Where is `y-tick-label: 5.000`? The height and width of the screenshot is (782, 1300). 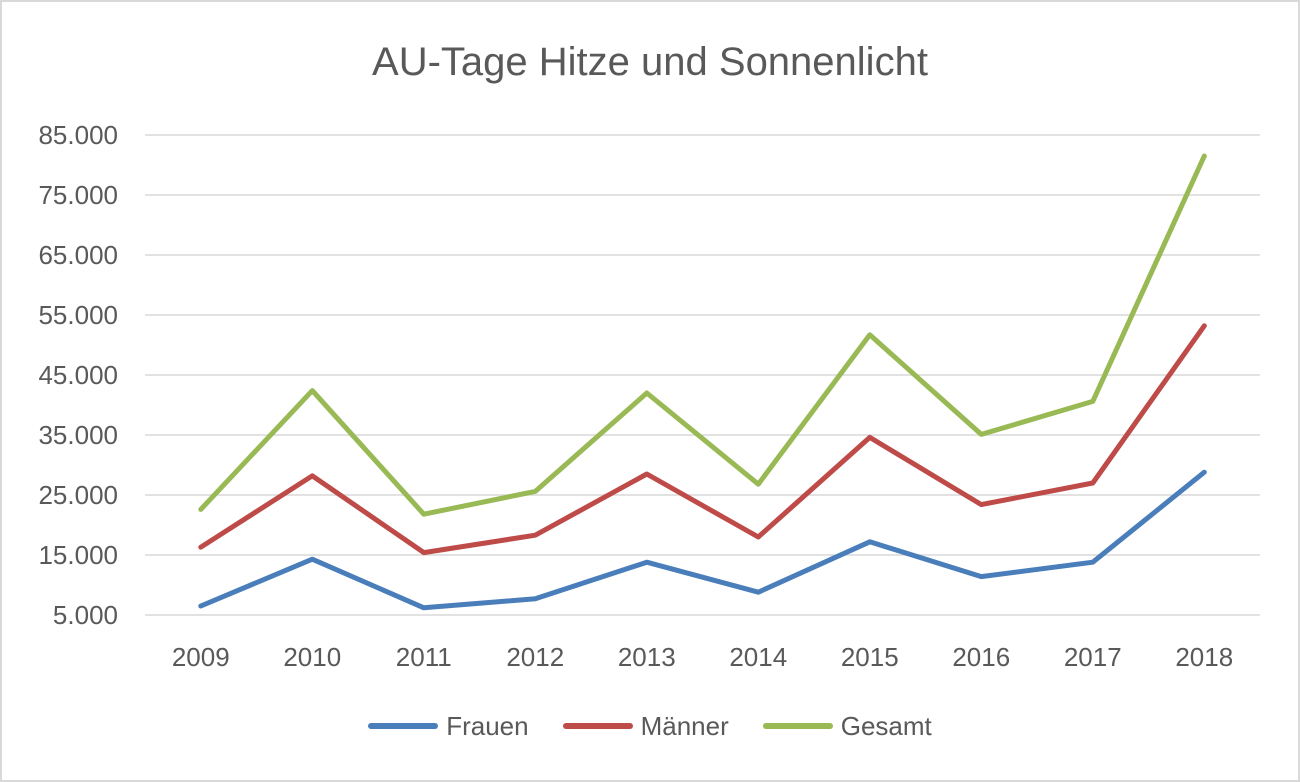 y-tick-label: 5.000 is located at coordinates (85, 615).